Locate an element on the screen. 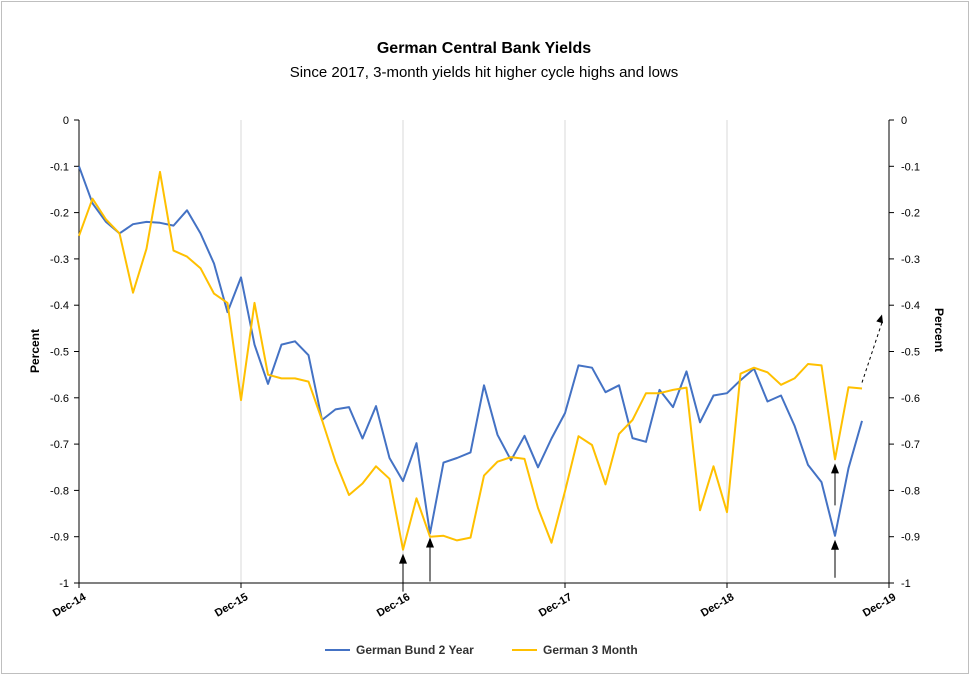  y-tick-label-left: -0.2 is located at coordinates (59, 214).